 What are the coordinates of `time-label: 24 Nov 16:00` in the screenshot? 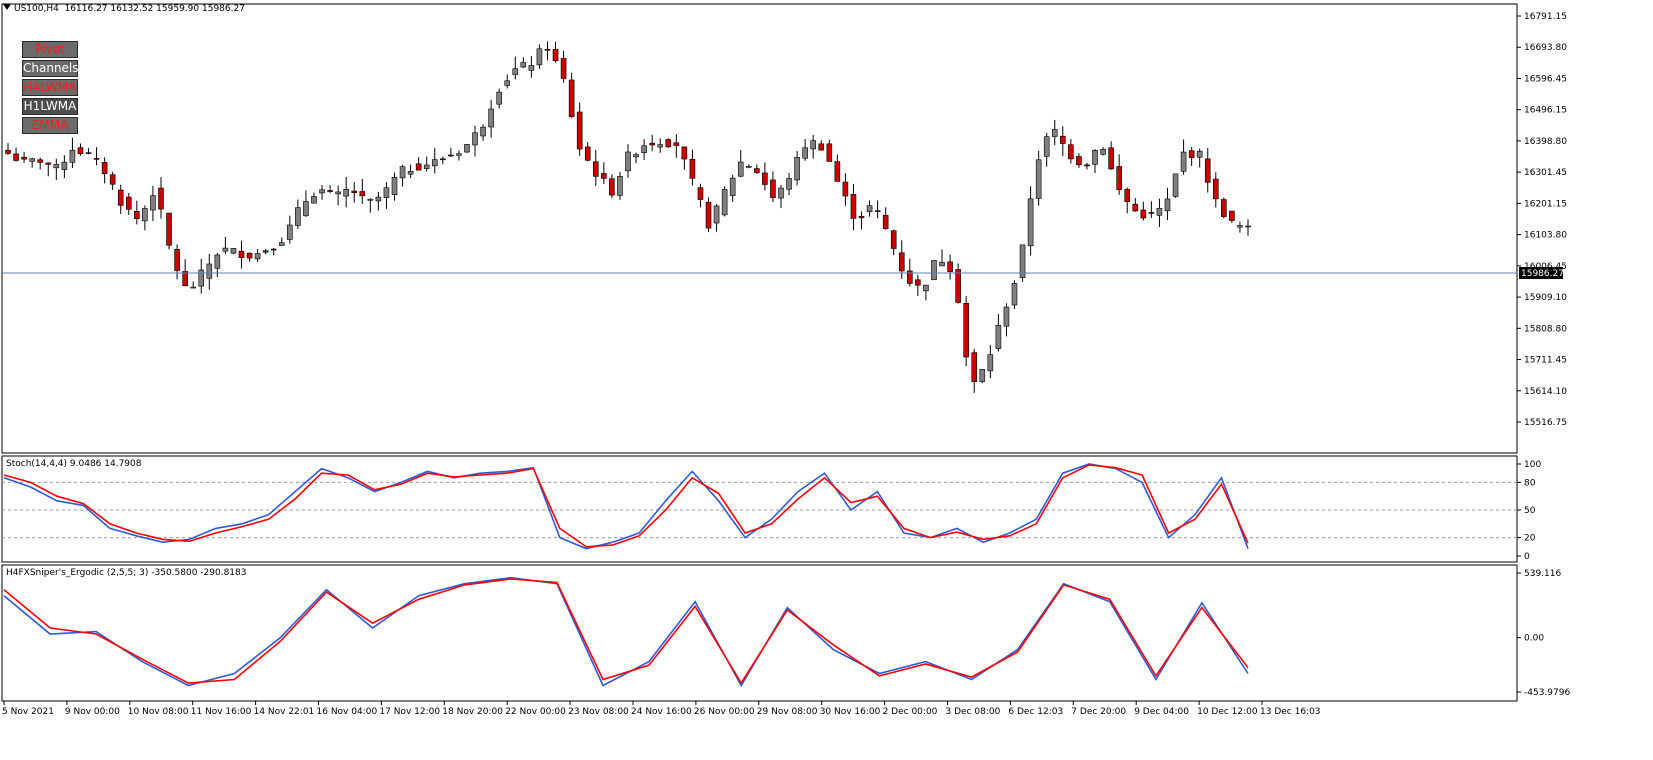 It's located at (661, 712).